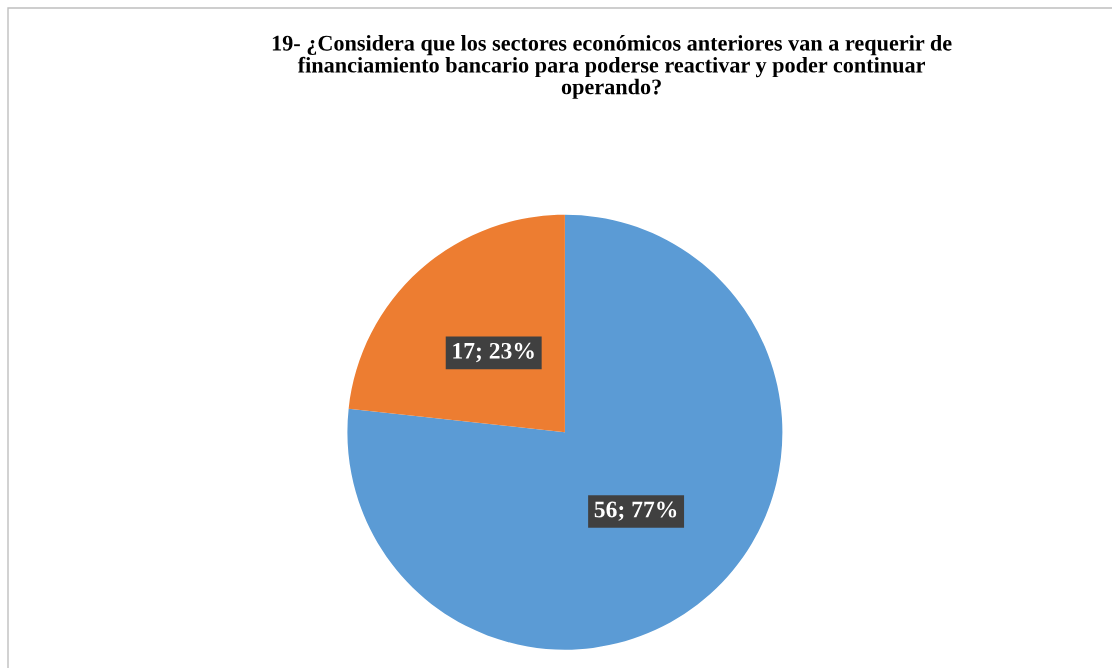 The height and width of the screenshot is (668, 1112). I want to click on pie-slice, so click(456, 323).